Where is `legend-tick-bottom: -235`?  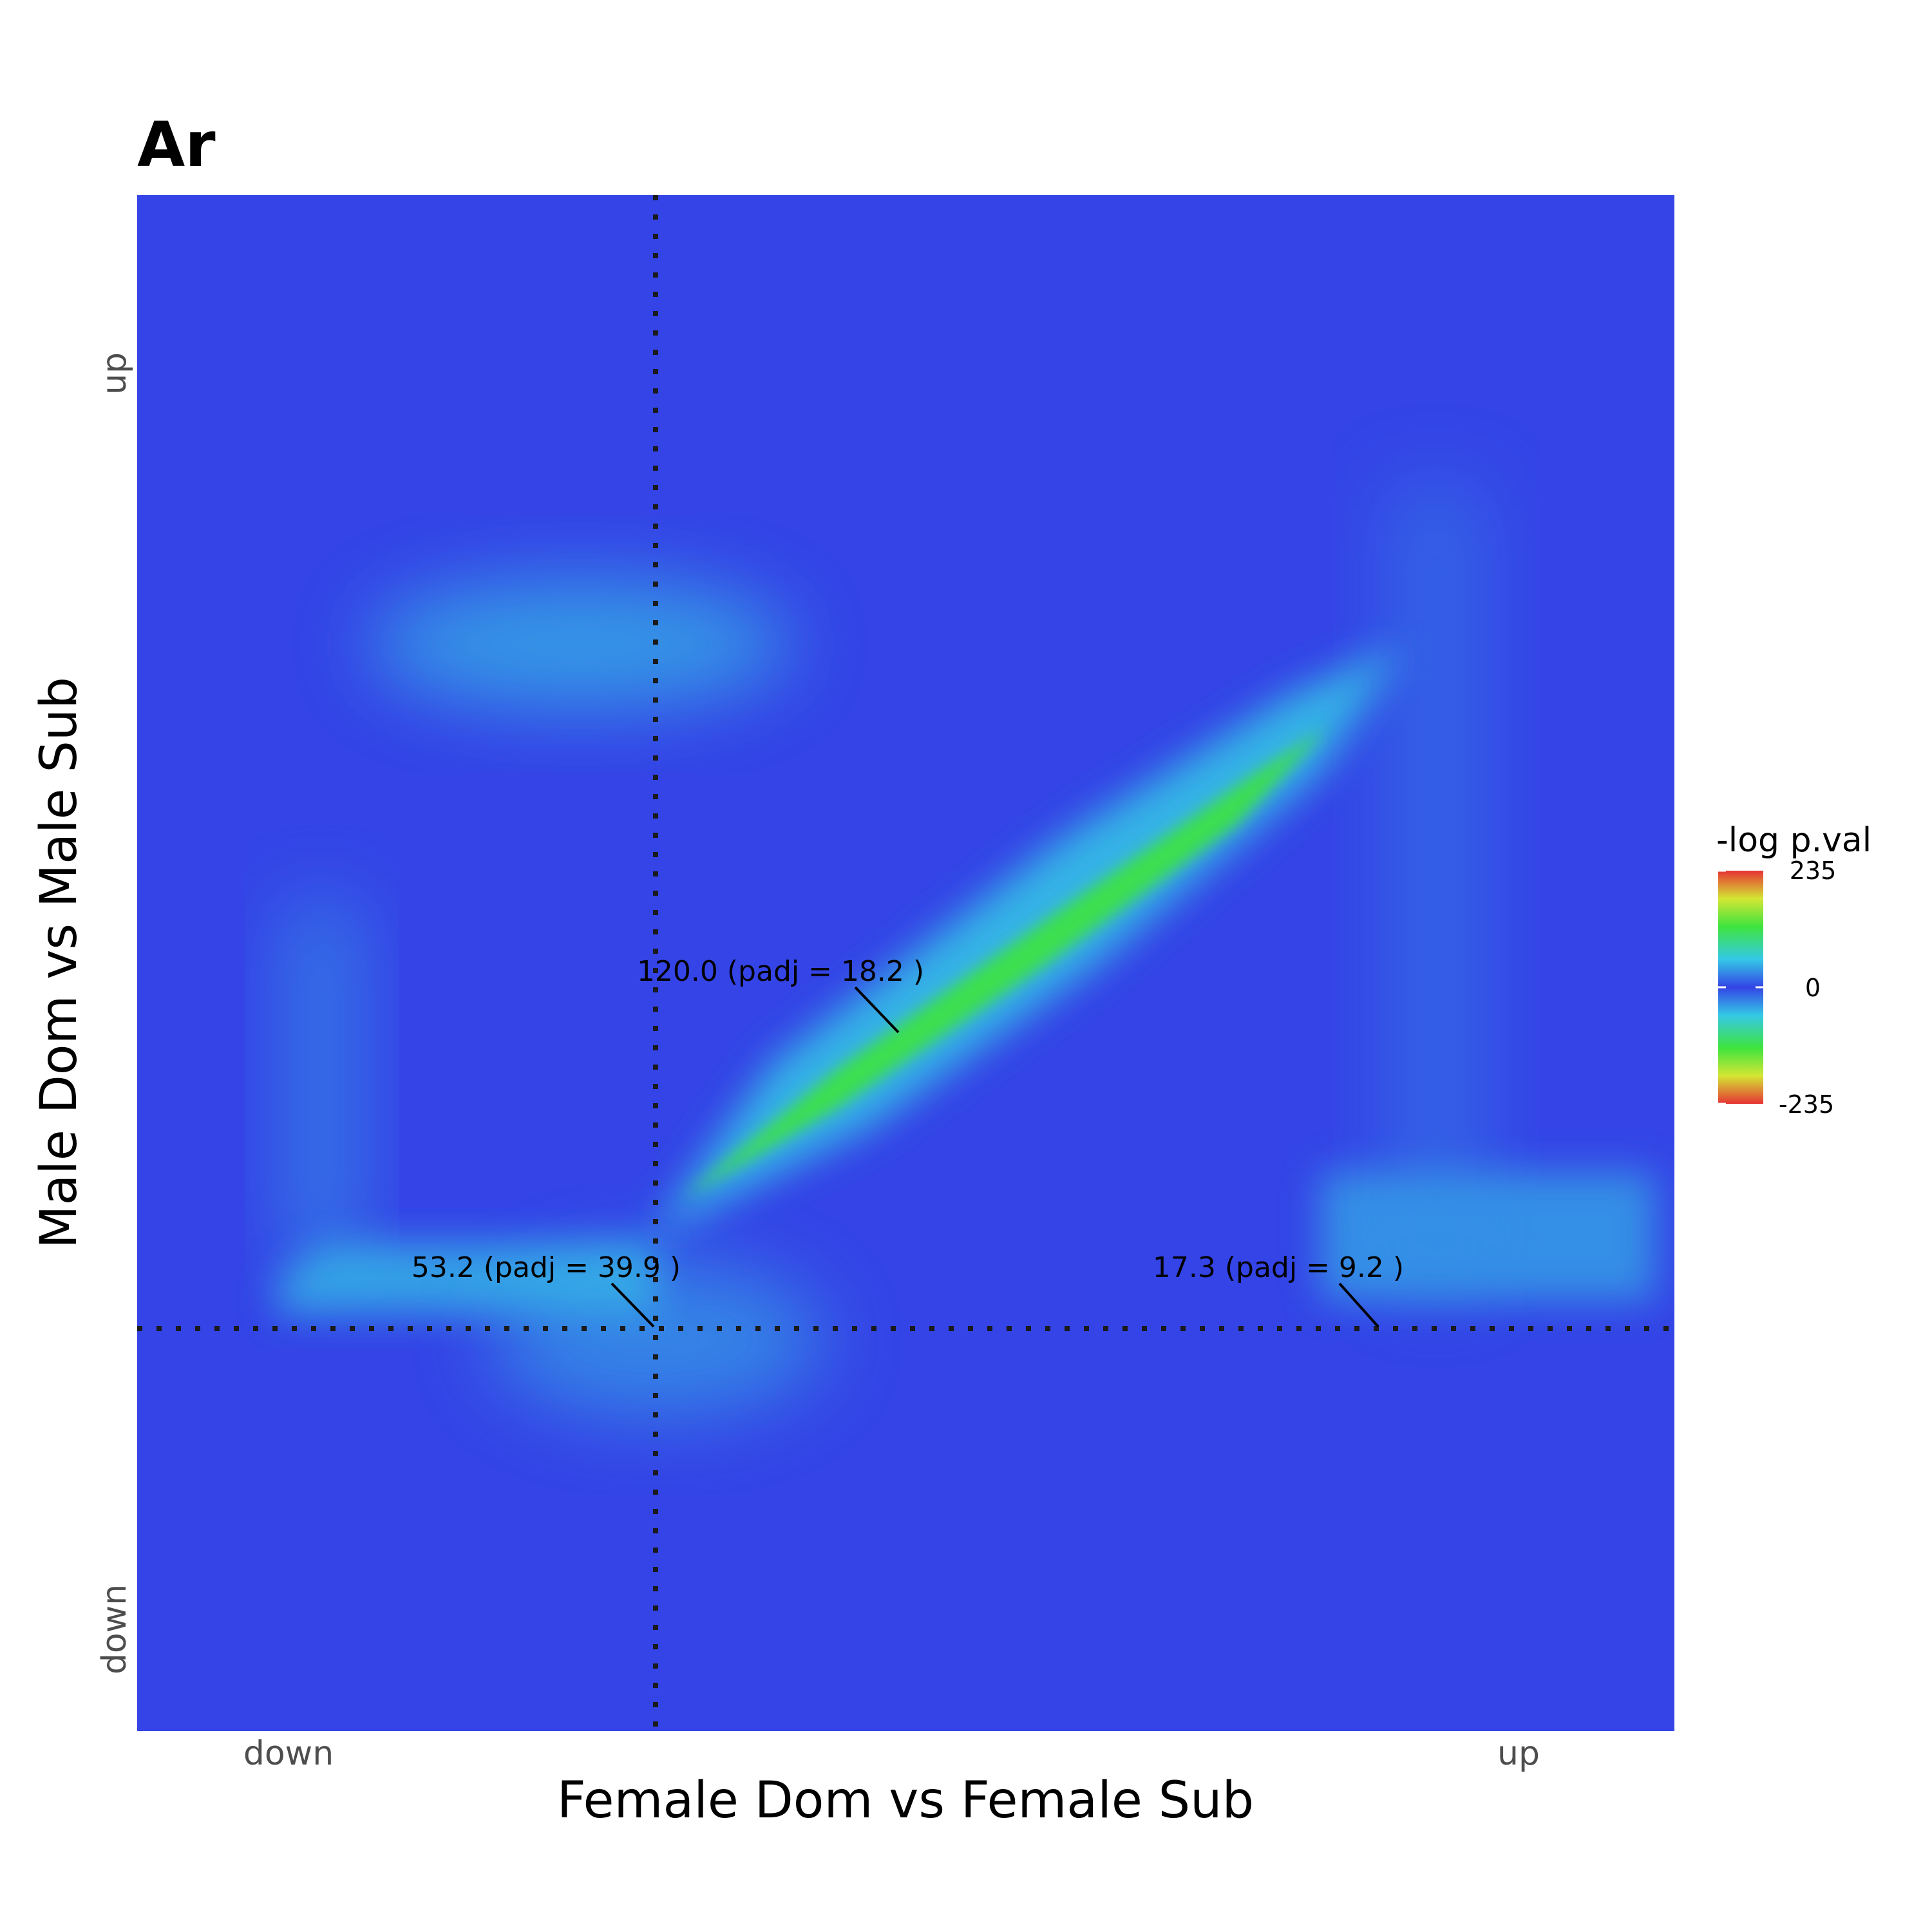 legend-tick-bottom: -235 is located at coordinates (1806, 1104).